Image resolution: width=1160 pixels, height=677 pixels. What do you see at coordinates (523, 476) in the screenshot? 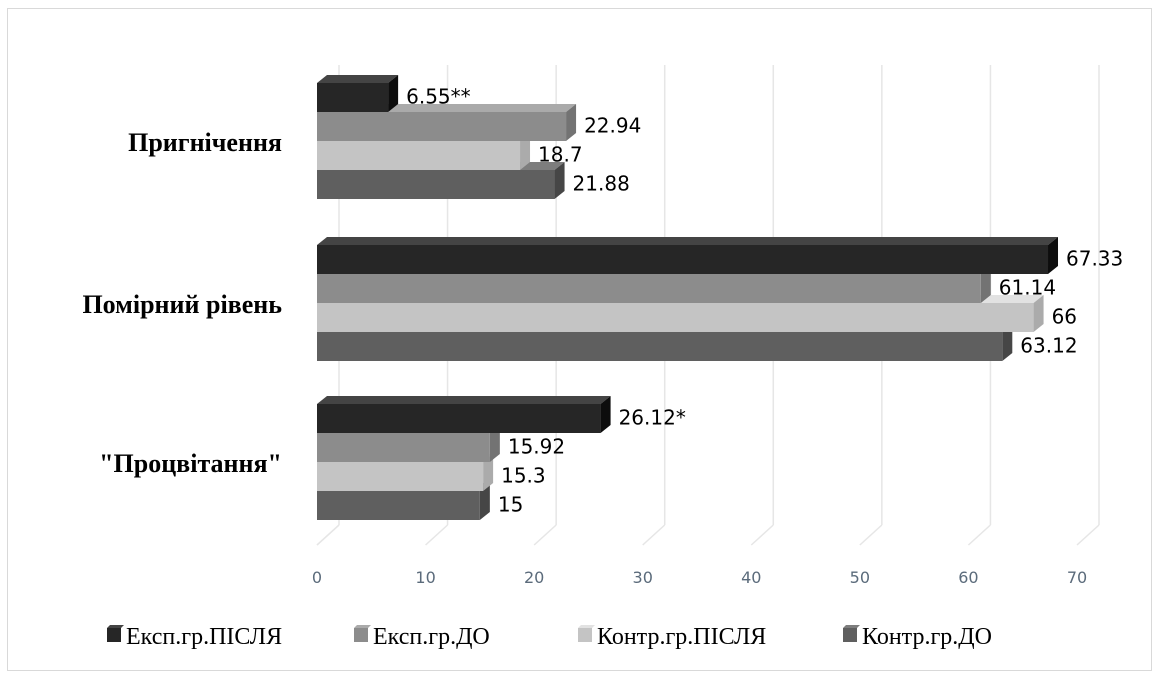
I see `data-label: 15.3` at bounding box center [523, 476].